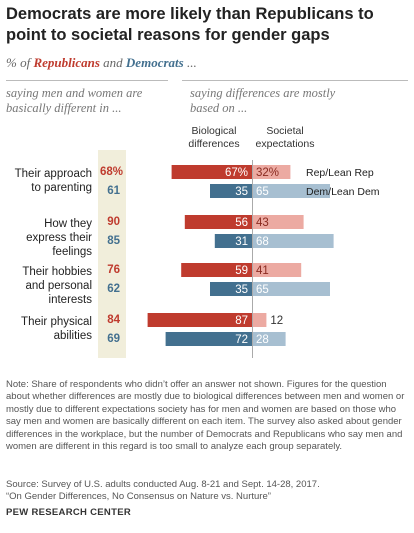 This screenshot has width=414, height=533. What do you see at coordinates (285, 137) in the screenshot?
I see `soc-column-header: Societal expectations` at bounding box center [285, 137].